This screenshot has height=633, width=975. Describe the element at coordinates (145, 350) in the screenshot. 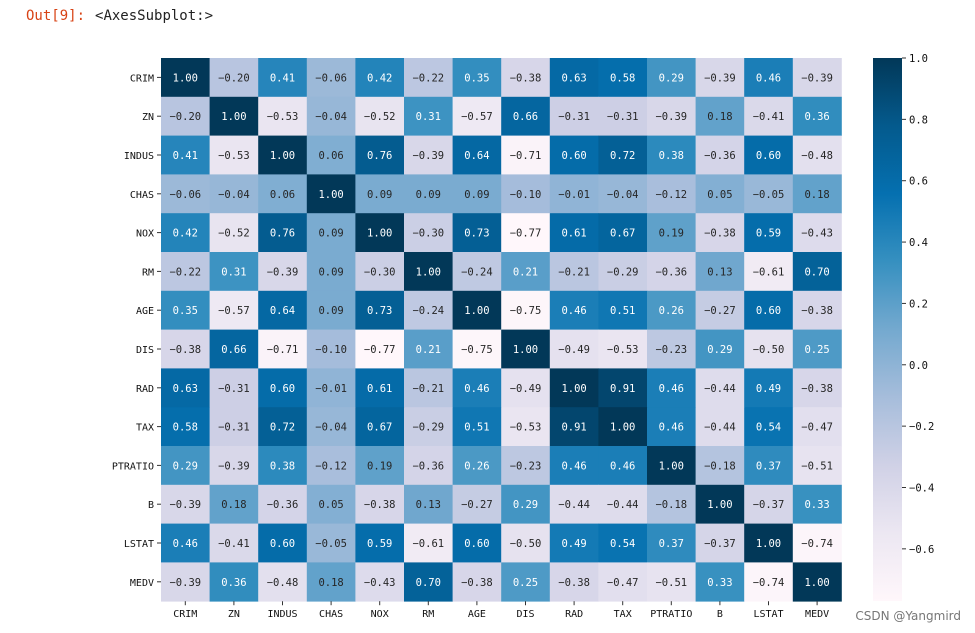

I see `y-tick-label: DIS` at that location.